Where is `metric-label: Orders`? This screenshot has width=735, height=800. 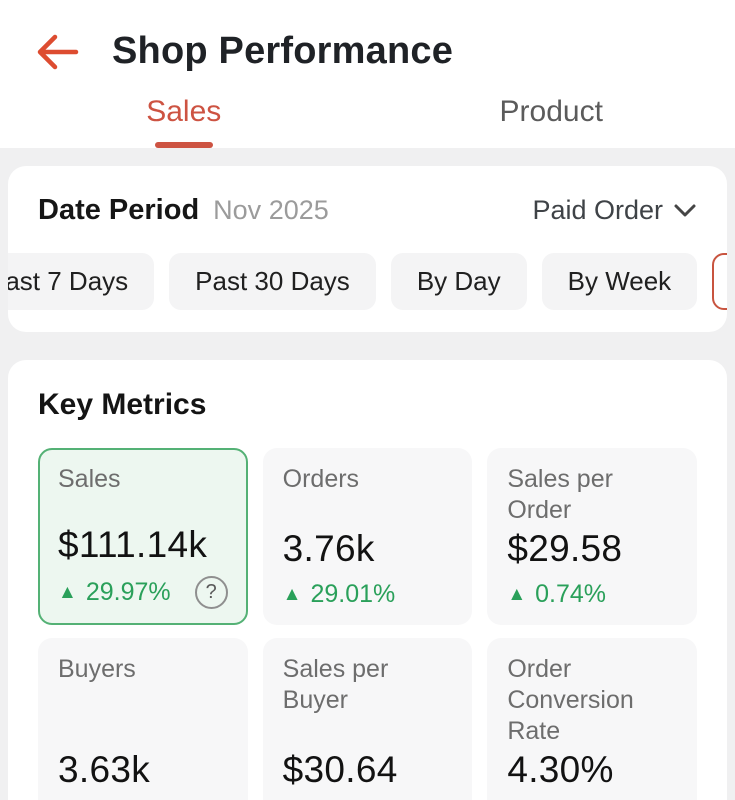 metric-label: Orders is located at coordinates (321, 479).